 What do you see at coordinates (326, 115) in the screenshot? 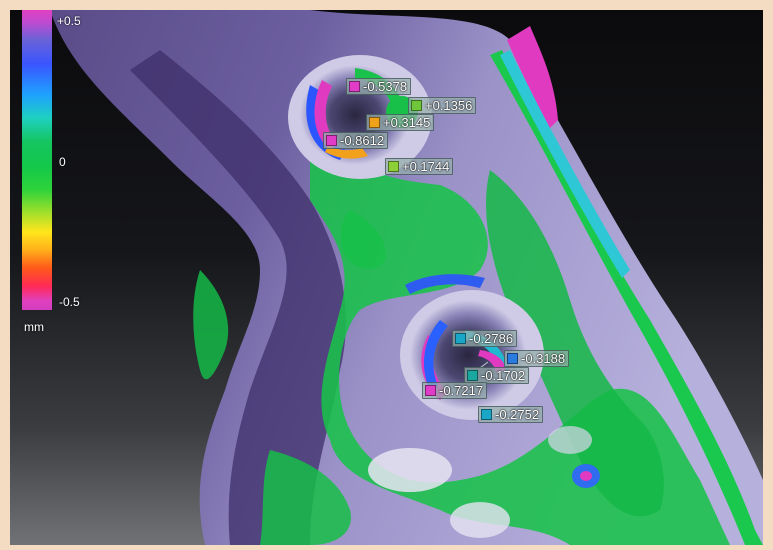
I see `upper-hole-magenta-ring` at bounding box center [326, 115].